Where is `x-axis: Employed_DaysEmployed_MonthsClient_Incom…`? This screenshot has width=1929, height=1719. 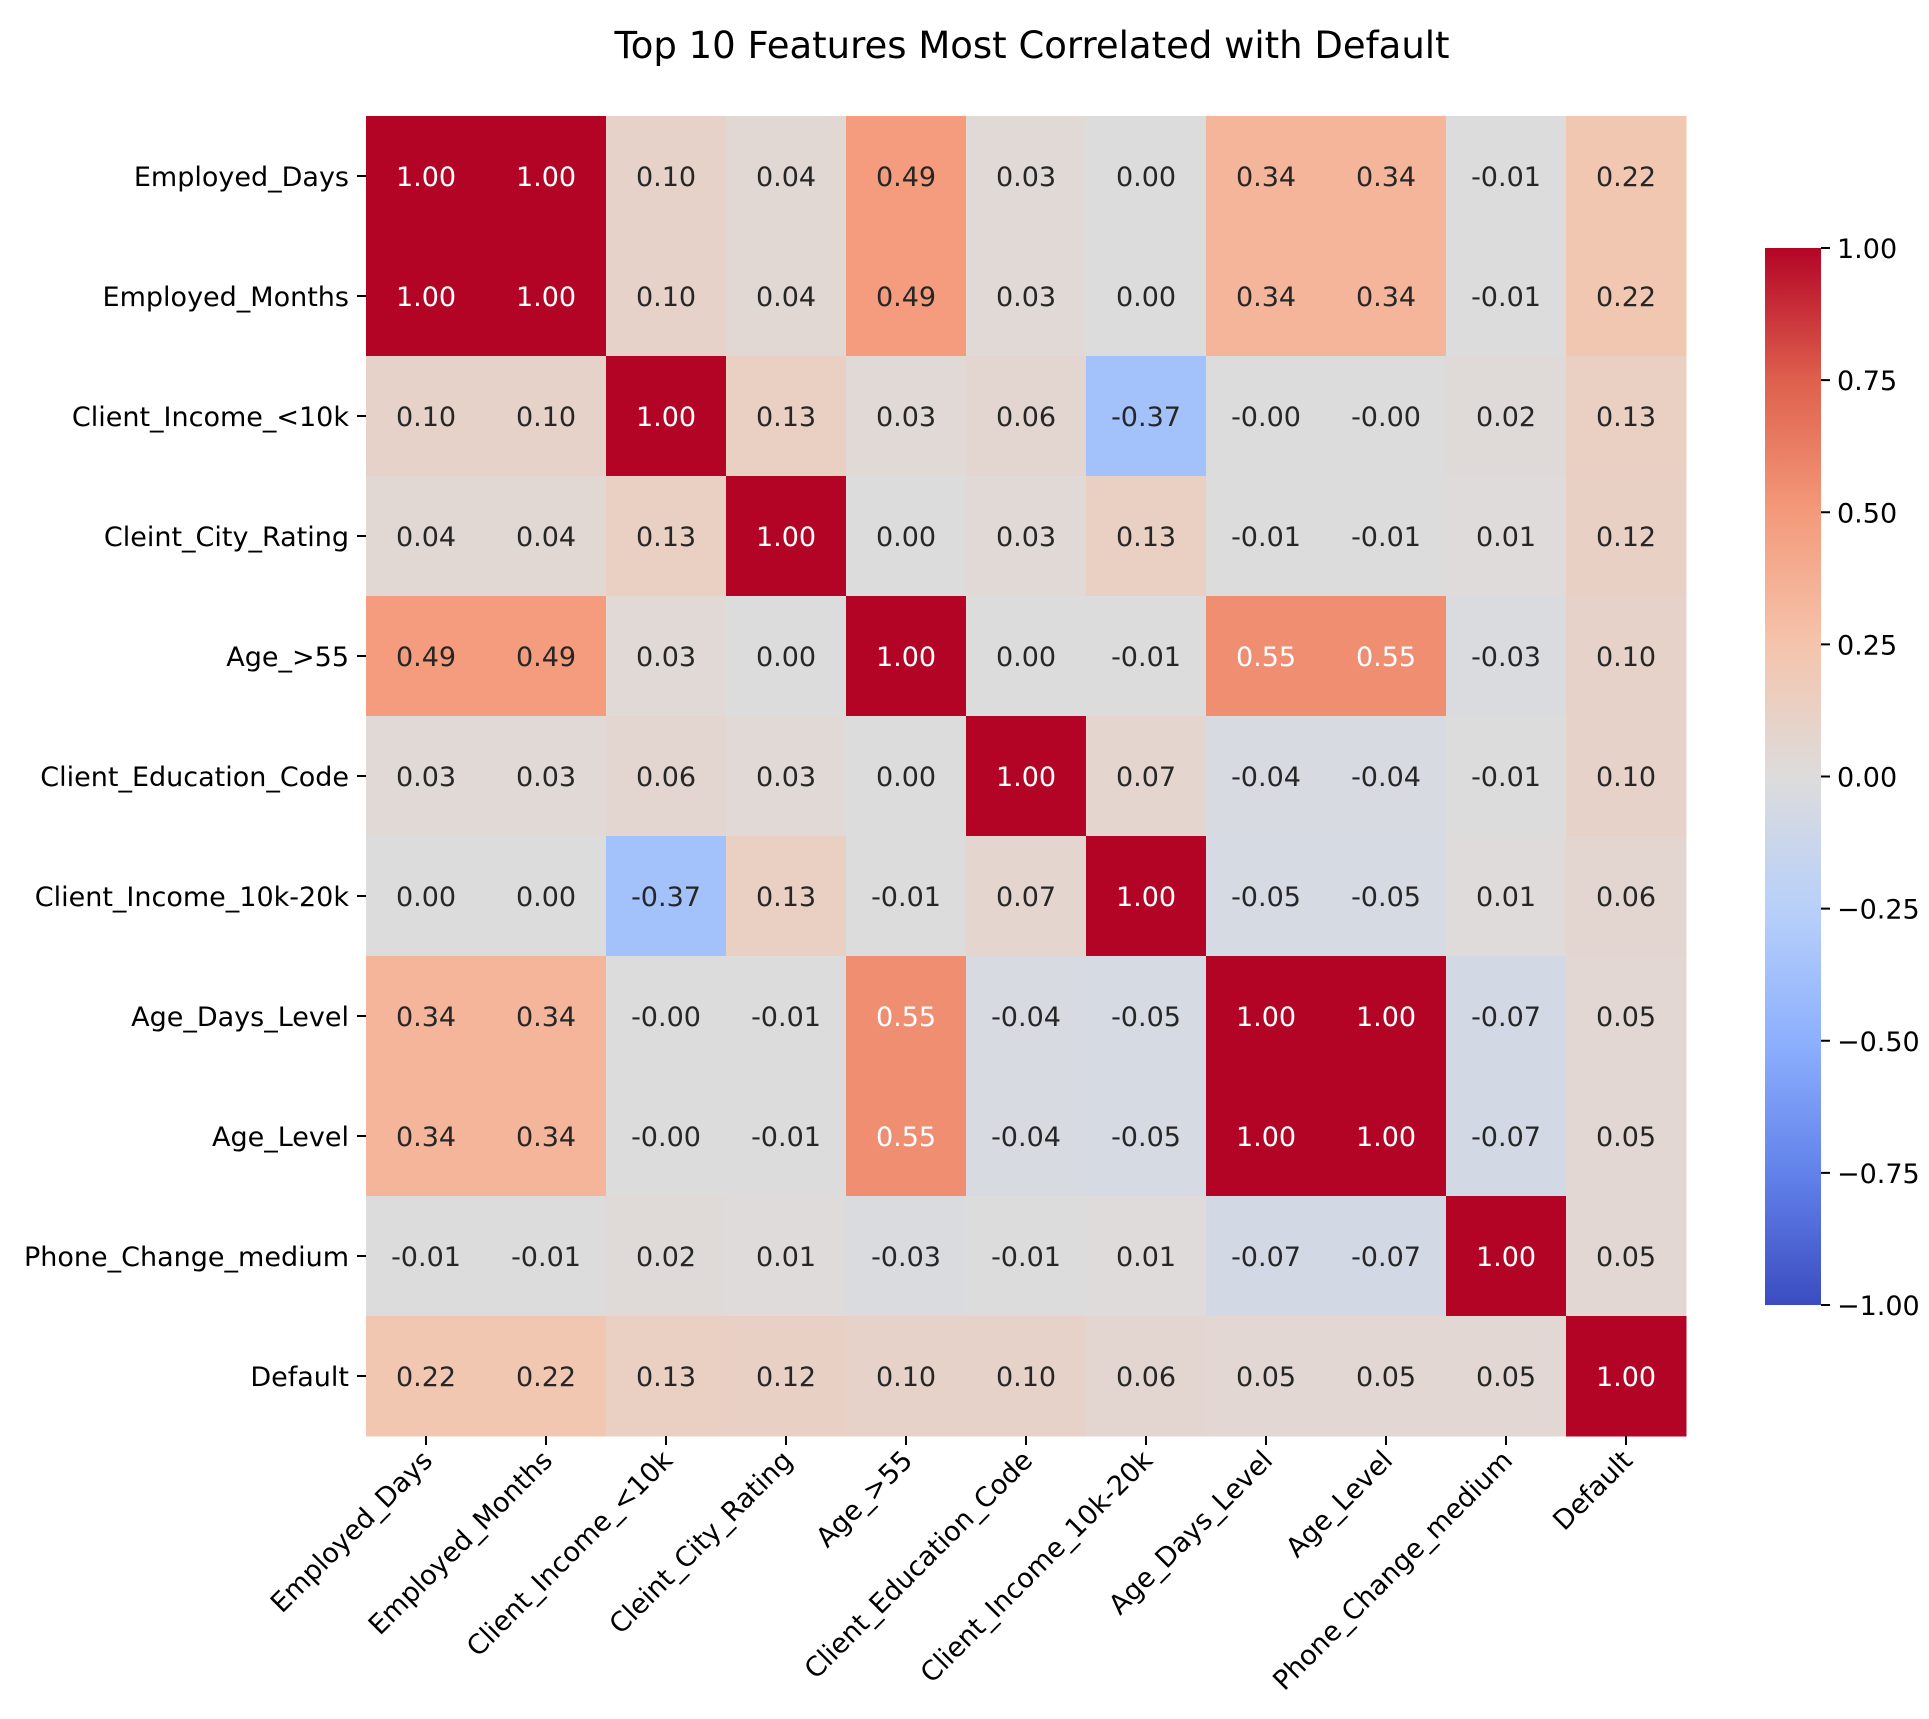 x-axis: Employed_DaysEmployed_MonthsClient_Incom… is located at coordinates (952, 1566).